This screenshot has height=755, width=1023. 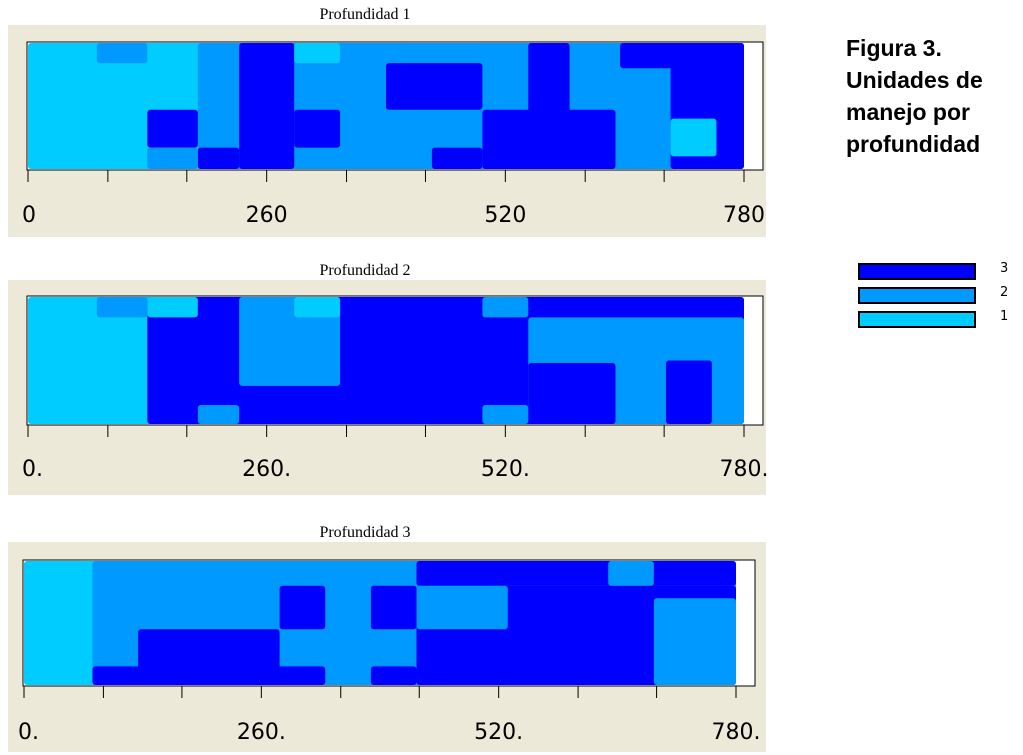 I want to click on legend-swatches, so click(x=917, y=295).